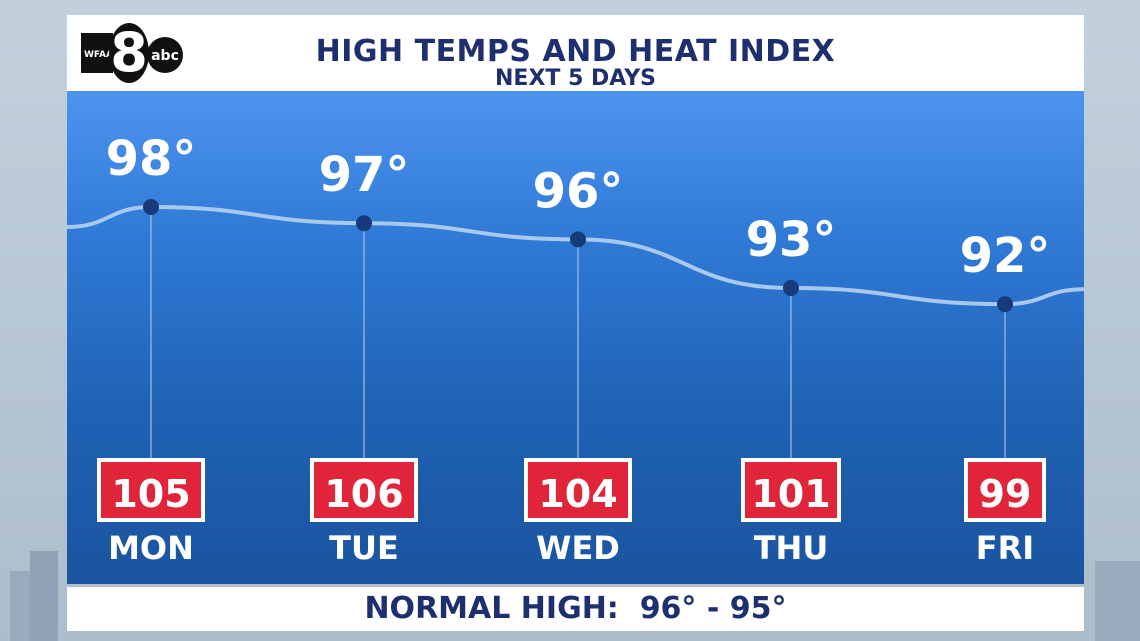  Describe the element at coordinates (1005, 256) in the screenshot. I see `temp-label-fri: 92°` at that location.